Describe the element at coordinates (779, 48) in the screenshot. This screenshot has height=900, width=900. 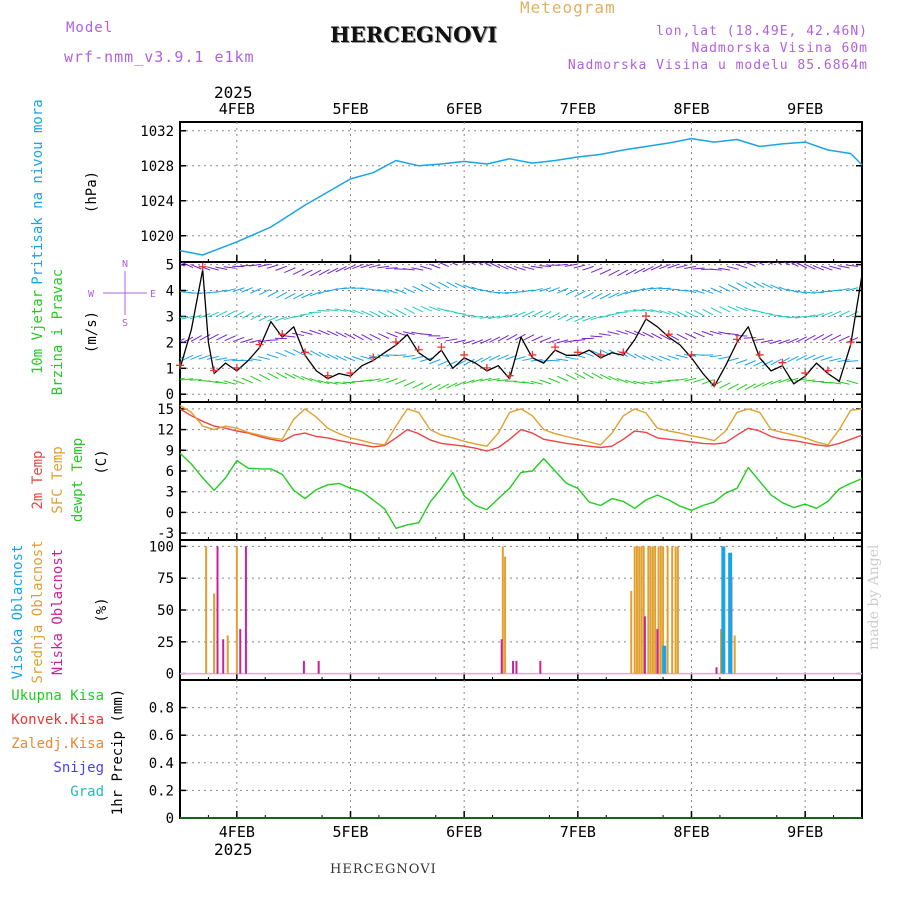
I see `elevation: Nadmorska Visina 60m` at that location.